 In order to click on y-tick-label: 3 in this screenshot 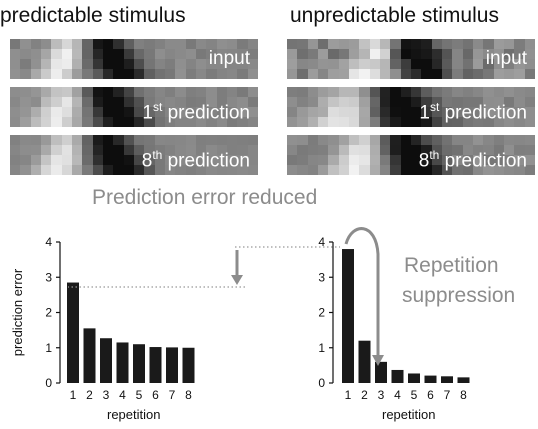, I will do `click(48, 277)`.